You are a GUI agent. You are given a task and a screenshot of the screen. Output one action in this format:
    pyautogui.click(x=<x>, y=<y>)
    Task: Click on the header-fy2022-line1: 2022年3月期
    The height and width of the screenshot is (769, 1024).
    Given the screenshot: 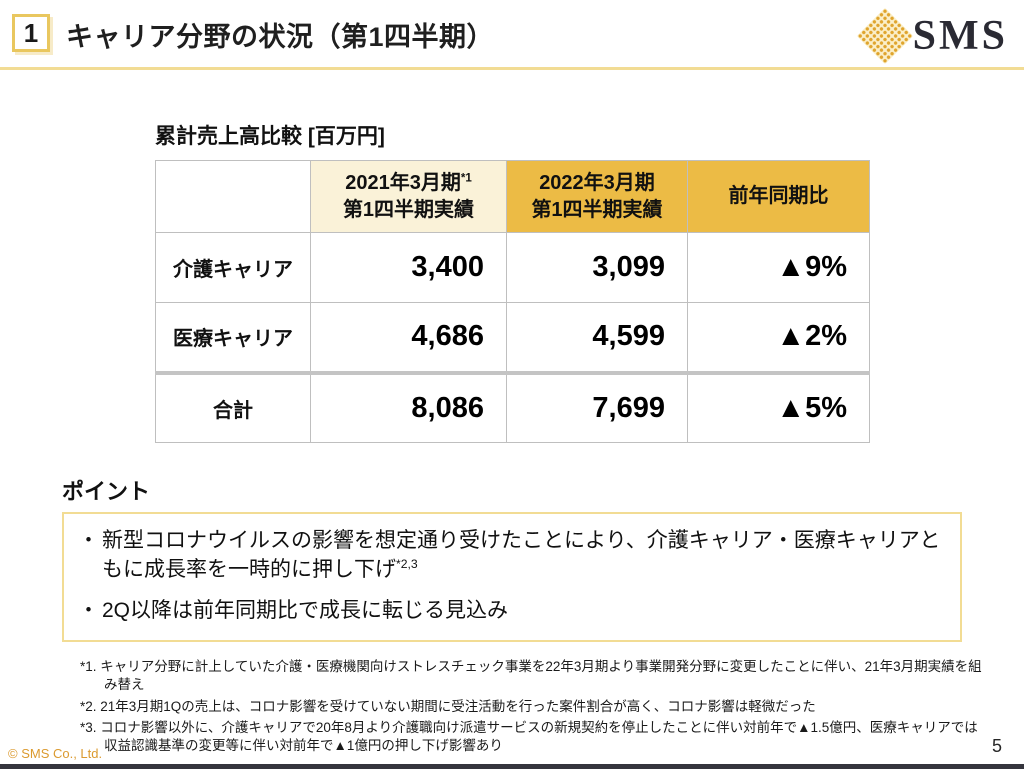 What is the action you would take?
    pyautogui.click(x=597, y=182)
    